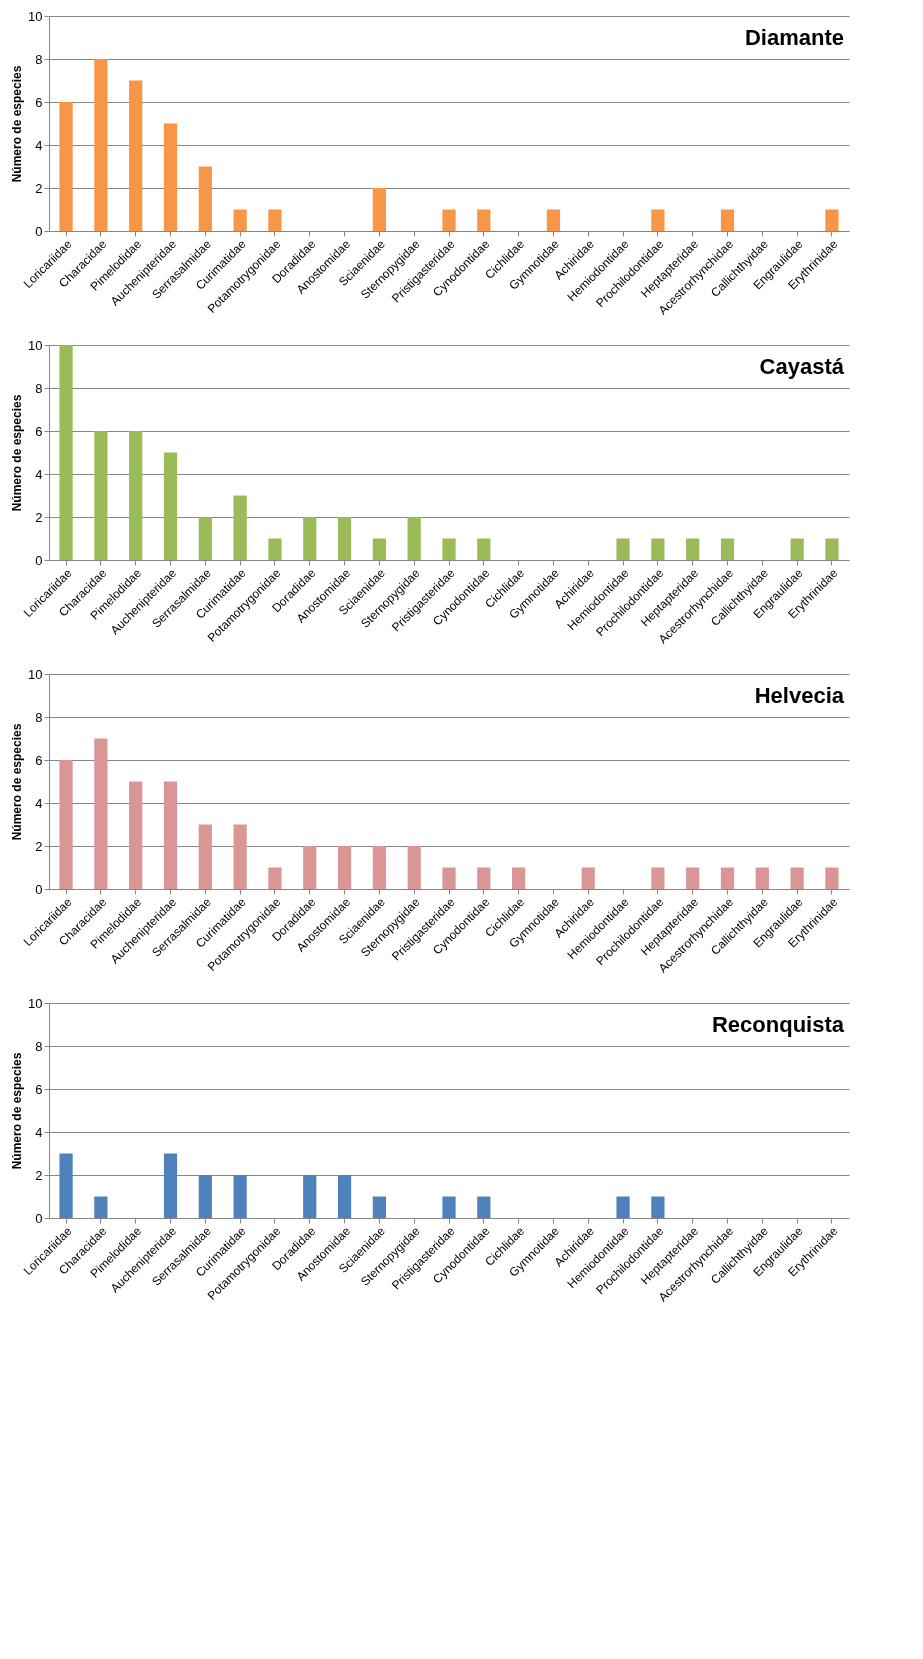 Image resolution: width=923 pixels, height=1659 pixels. What do you see at coordinates (802, 366) in the screenshot?
I see `chart-title: Cayastá` at bounding box center [802, 366].